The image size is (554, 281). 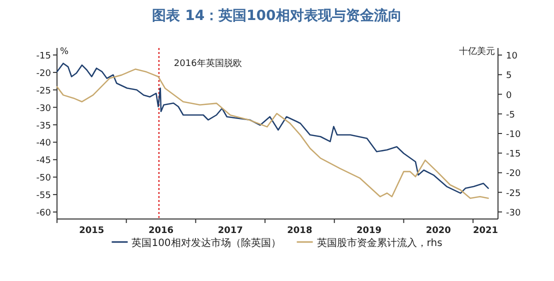 What do you see at coordinates (438, 231) in the screenshot?
I see `x-tick-label: 2020` at bounding box center [438, 231].